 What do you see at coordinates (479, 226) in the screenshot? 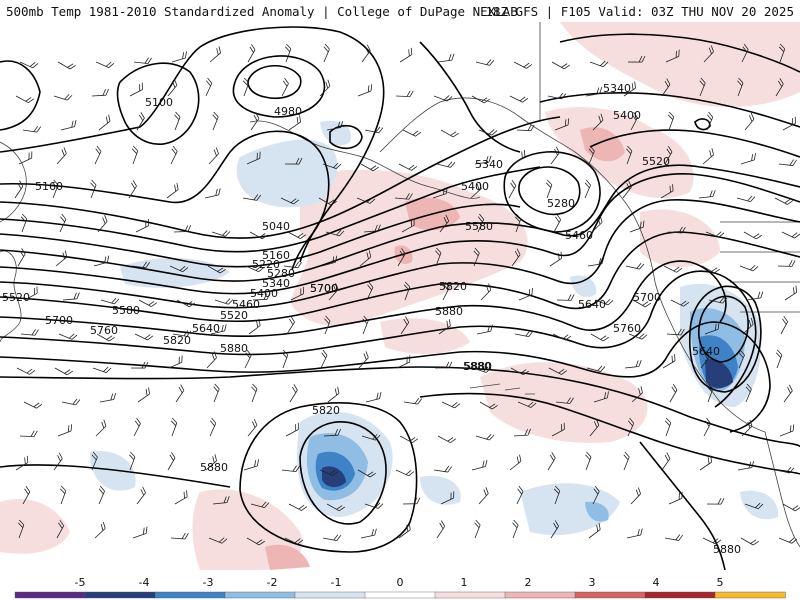
I see `height-label: 5580` at bounding box center [479, 226].